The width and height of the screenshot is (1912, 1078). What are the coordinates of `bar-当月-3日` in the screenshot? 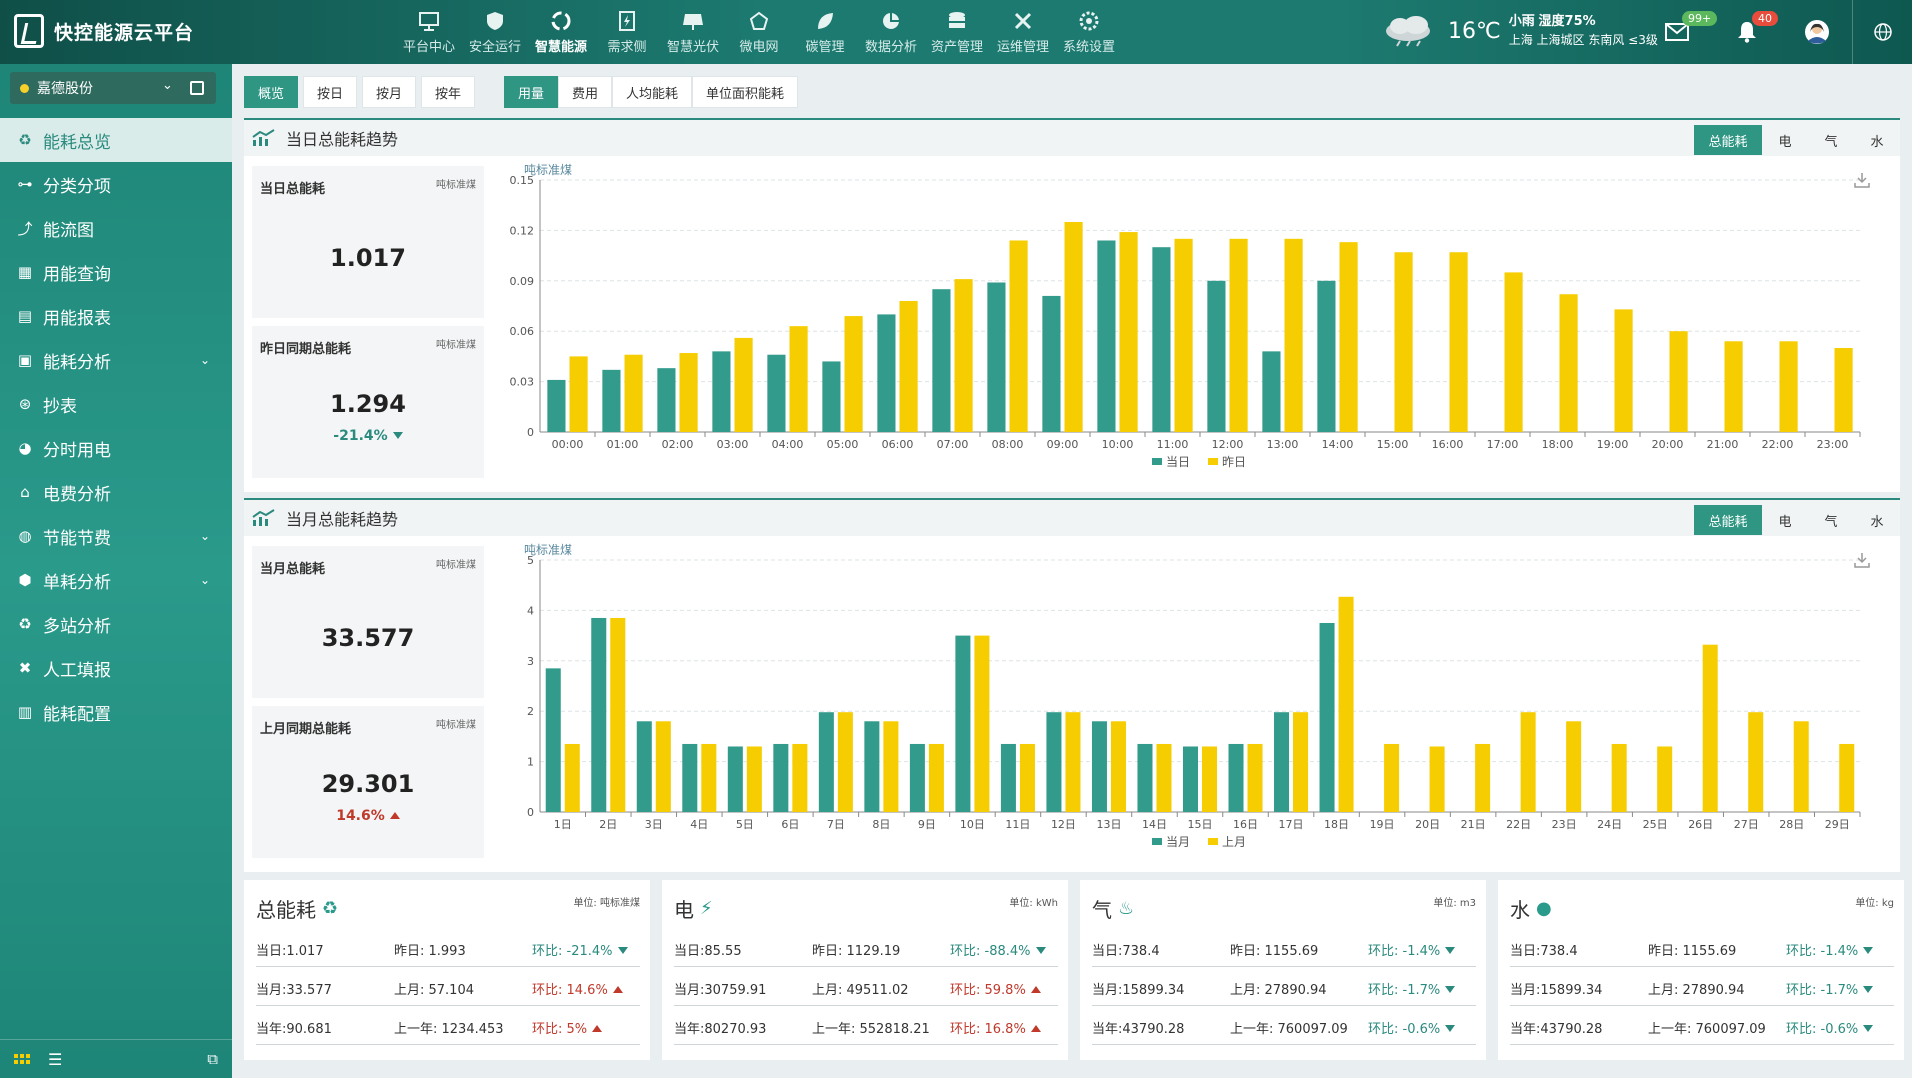 It's located at (644, 766).